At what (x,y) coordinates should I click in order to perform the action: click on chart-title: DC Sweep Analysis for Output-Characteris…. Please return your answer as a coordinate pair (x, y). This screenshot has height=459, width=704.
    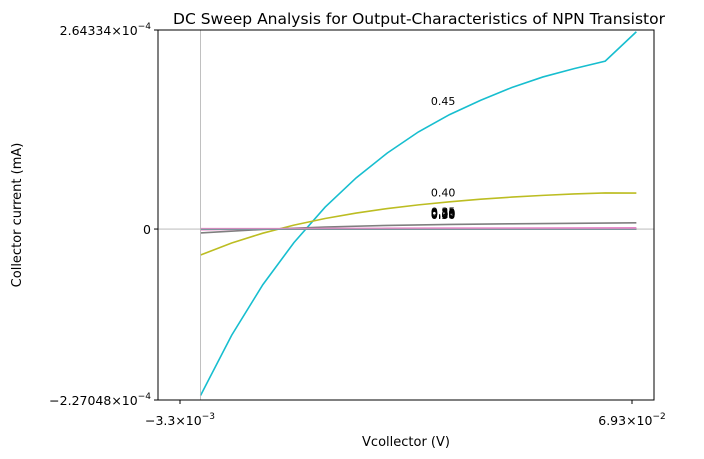
    Looking at the image, I should click on (419, 19).